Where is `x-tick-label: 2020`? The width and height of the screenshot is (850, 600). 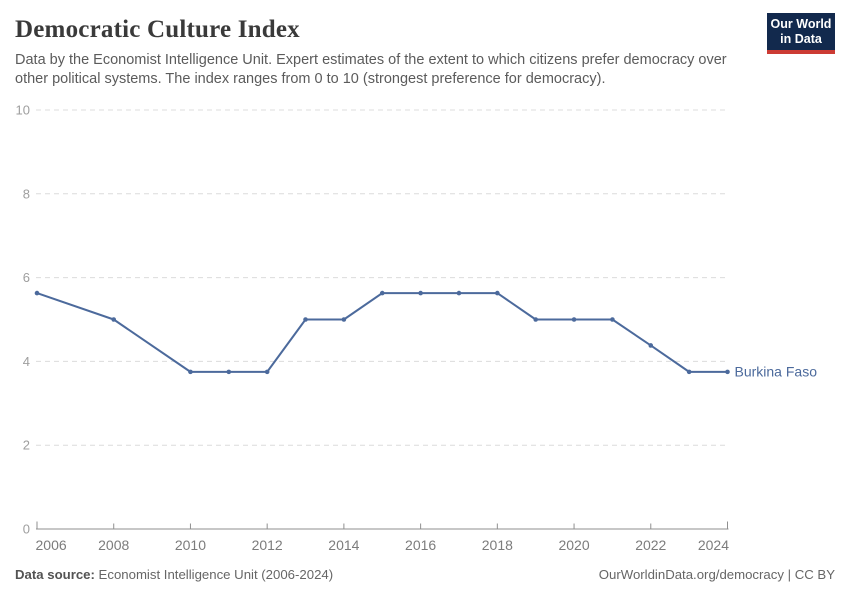 x-tick-label: 2020 is located at coordinates (573, 545).